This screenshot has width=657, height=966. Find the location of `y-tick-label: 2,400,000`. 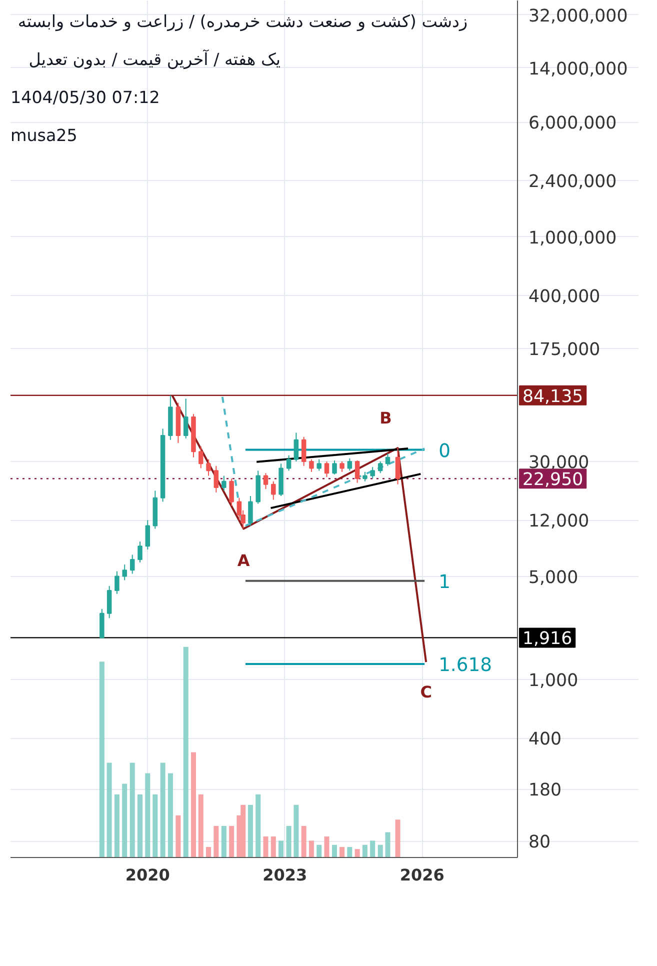

y-tick-label: 2,400,000 is located at coordinates (572, 182).